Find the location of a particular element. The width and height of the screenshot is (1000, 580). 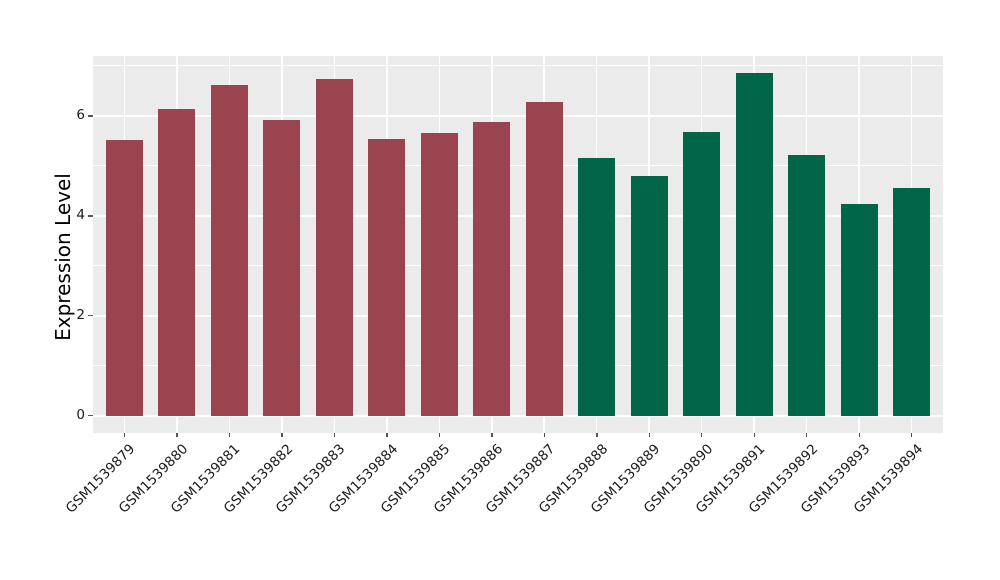

bar-GSM1539894 is located at coordinates (912, 302).